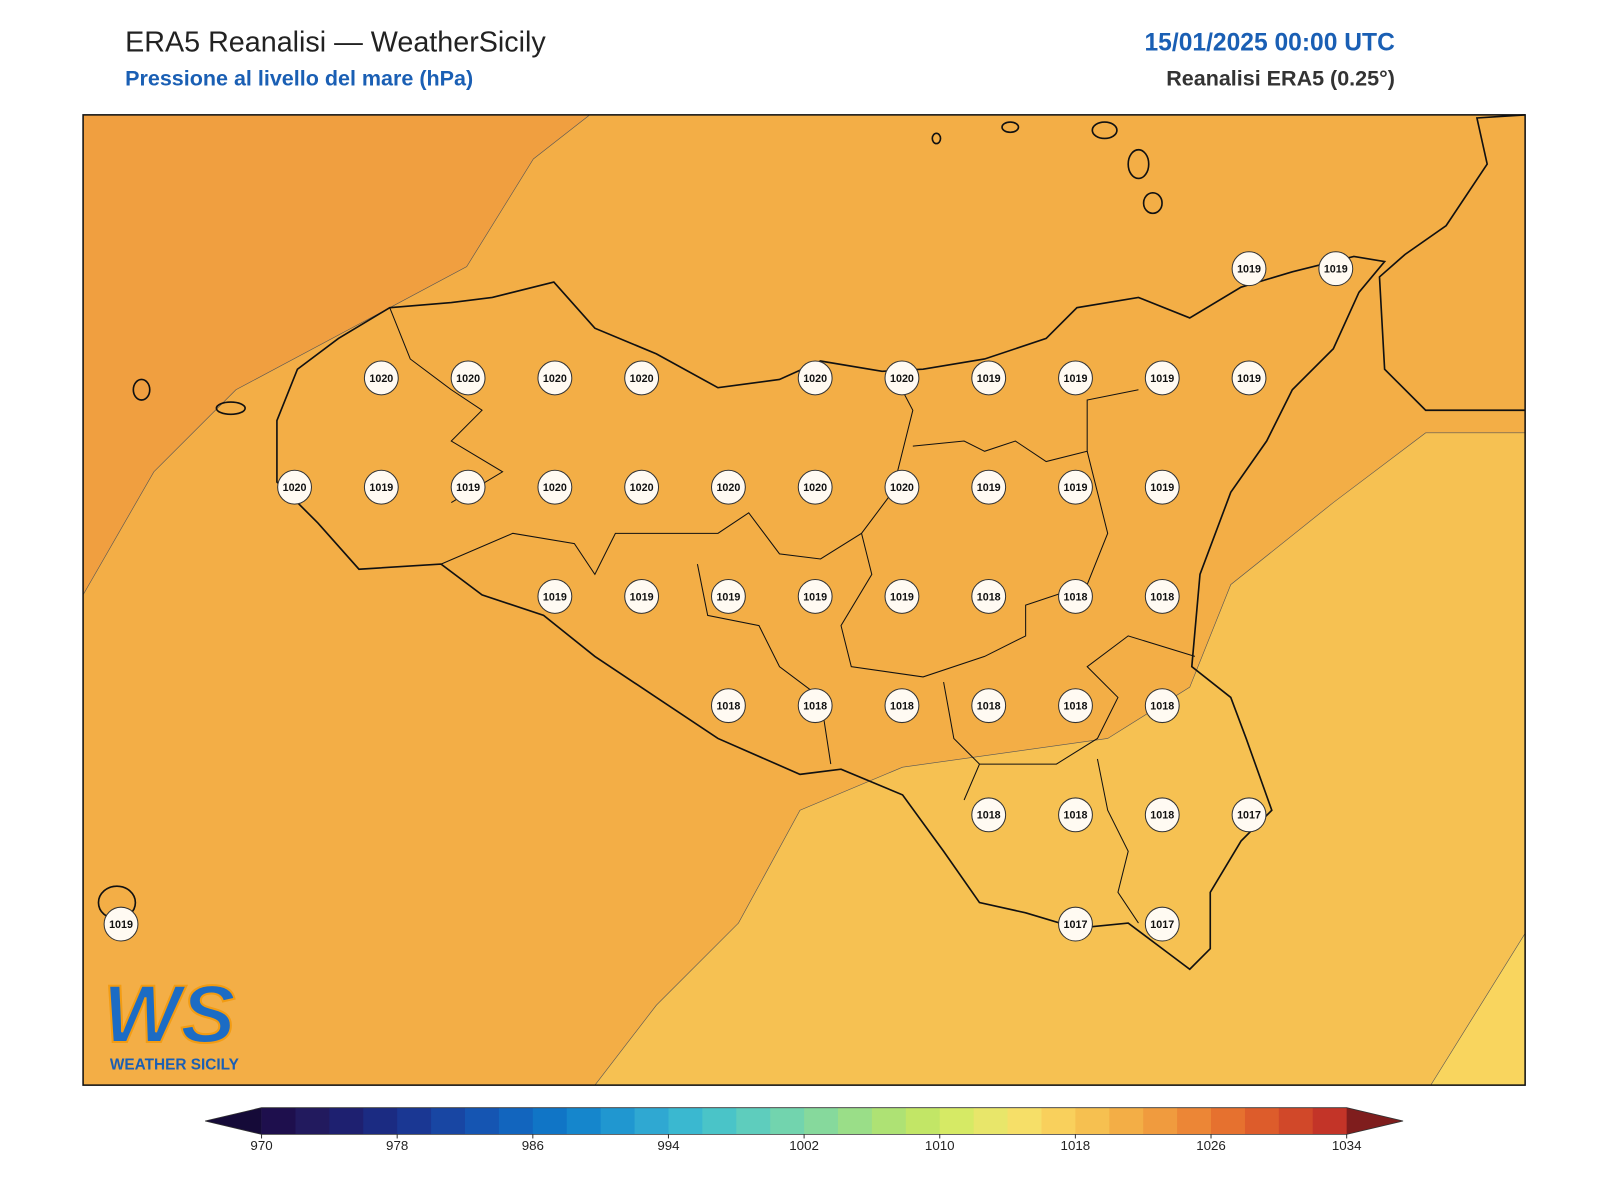 This screenshot has width=1600, height=1200. What do you see at coordinates (804, 1145) in the screenshot?
I see `colorbar-tick-label: 1002` at bounding box center [804, 1145].